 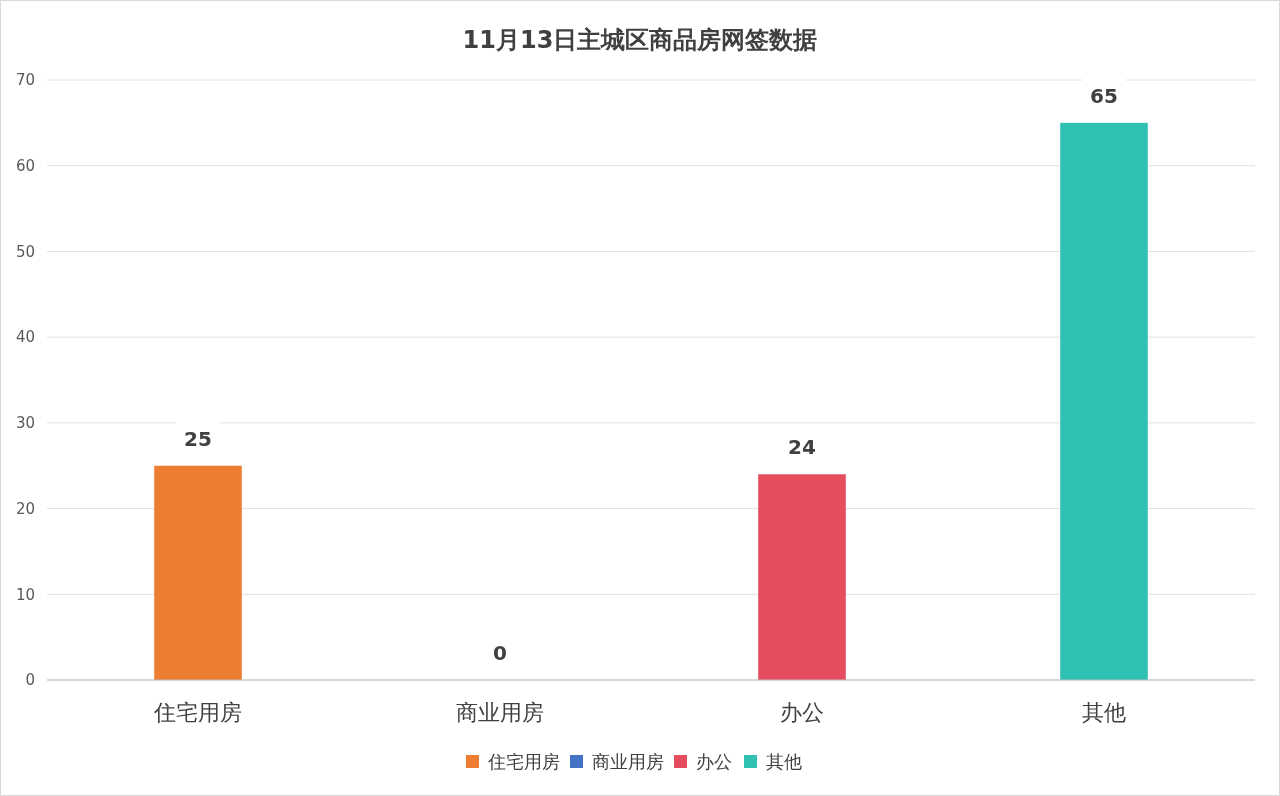 What do you see at coordinates (1104, 712) in the screenshot?
I see `x-tick-label: 其他` at bounding box center [1104, 712].